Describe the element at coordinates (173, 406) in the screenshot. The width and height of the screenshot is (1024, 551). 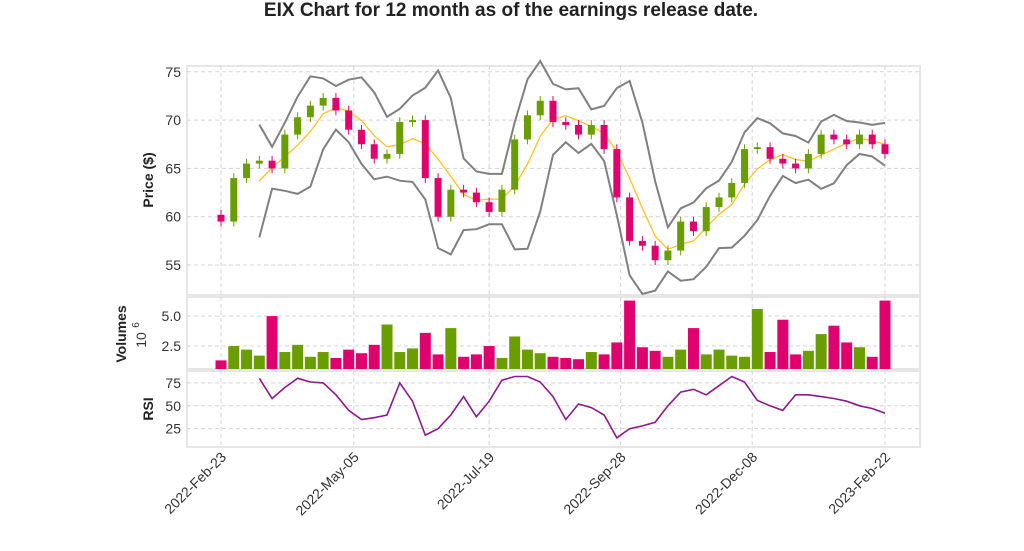
I see `rsi-y-tick-label: 50` at that location.